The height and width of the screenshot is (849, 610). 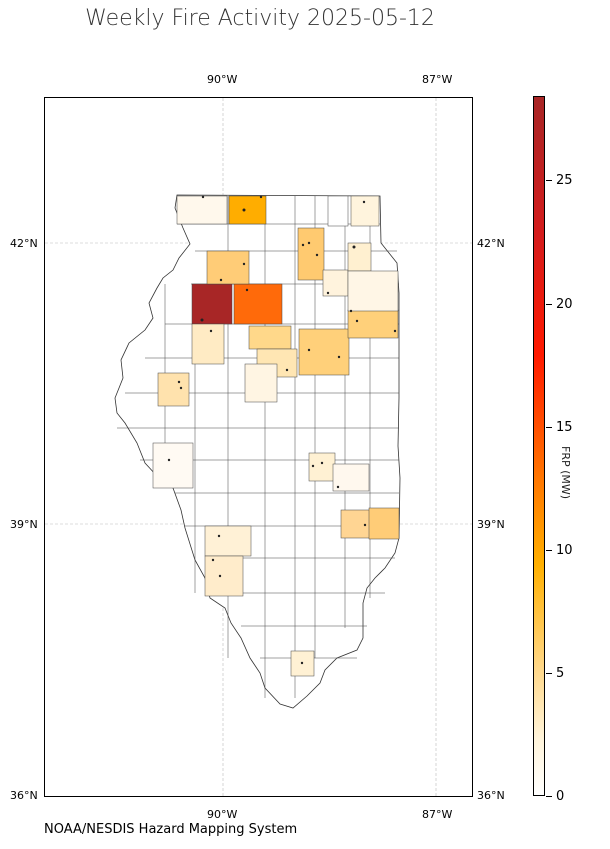 What do you see at coordinates (491, 795) in the screenshot?
I see `right-lat-tick-36n: 36°N` at bounding box center [491, 795].